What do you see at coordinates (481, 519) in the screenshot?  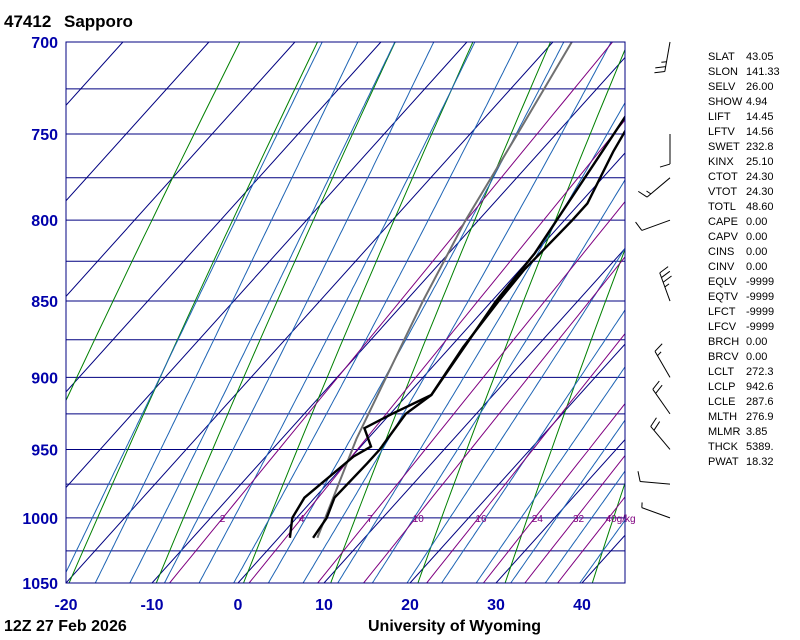 I see `mixing-ratio-label: 16` at bounding box center [481, 519].